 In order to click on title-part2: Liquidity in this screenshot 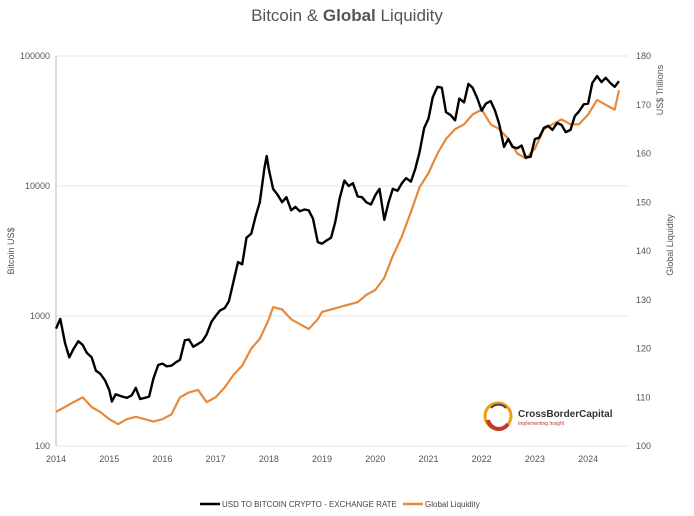, I will do `click(409, 15)`.